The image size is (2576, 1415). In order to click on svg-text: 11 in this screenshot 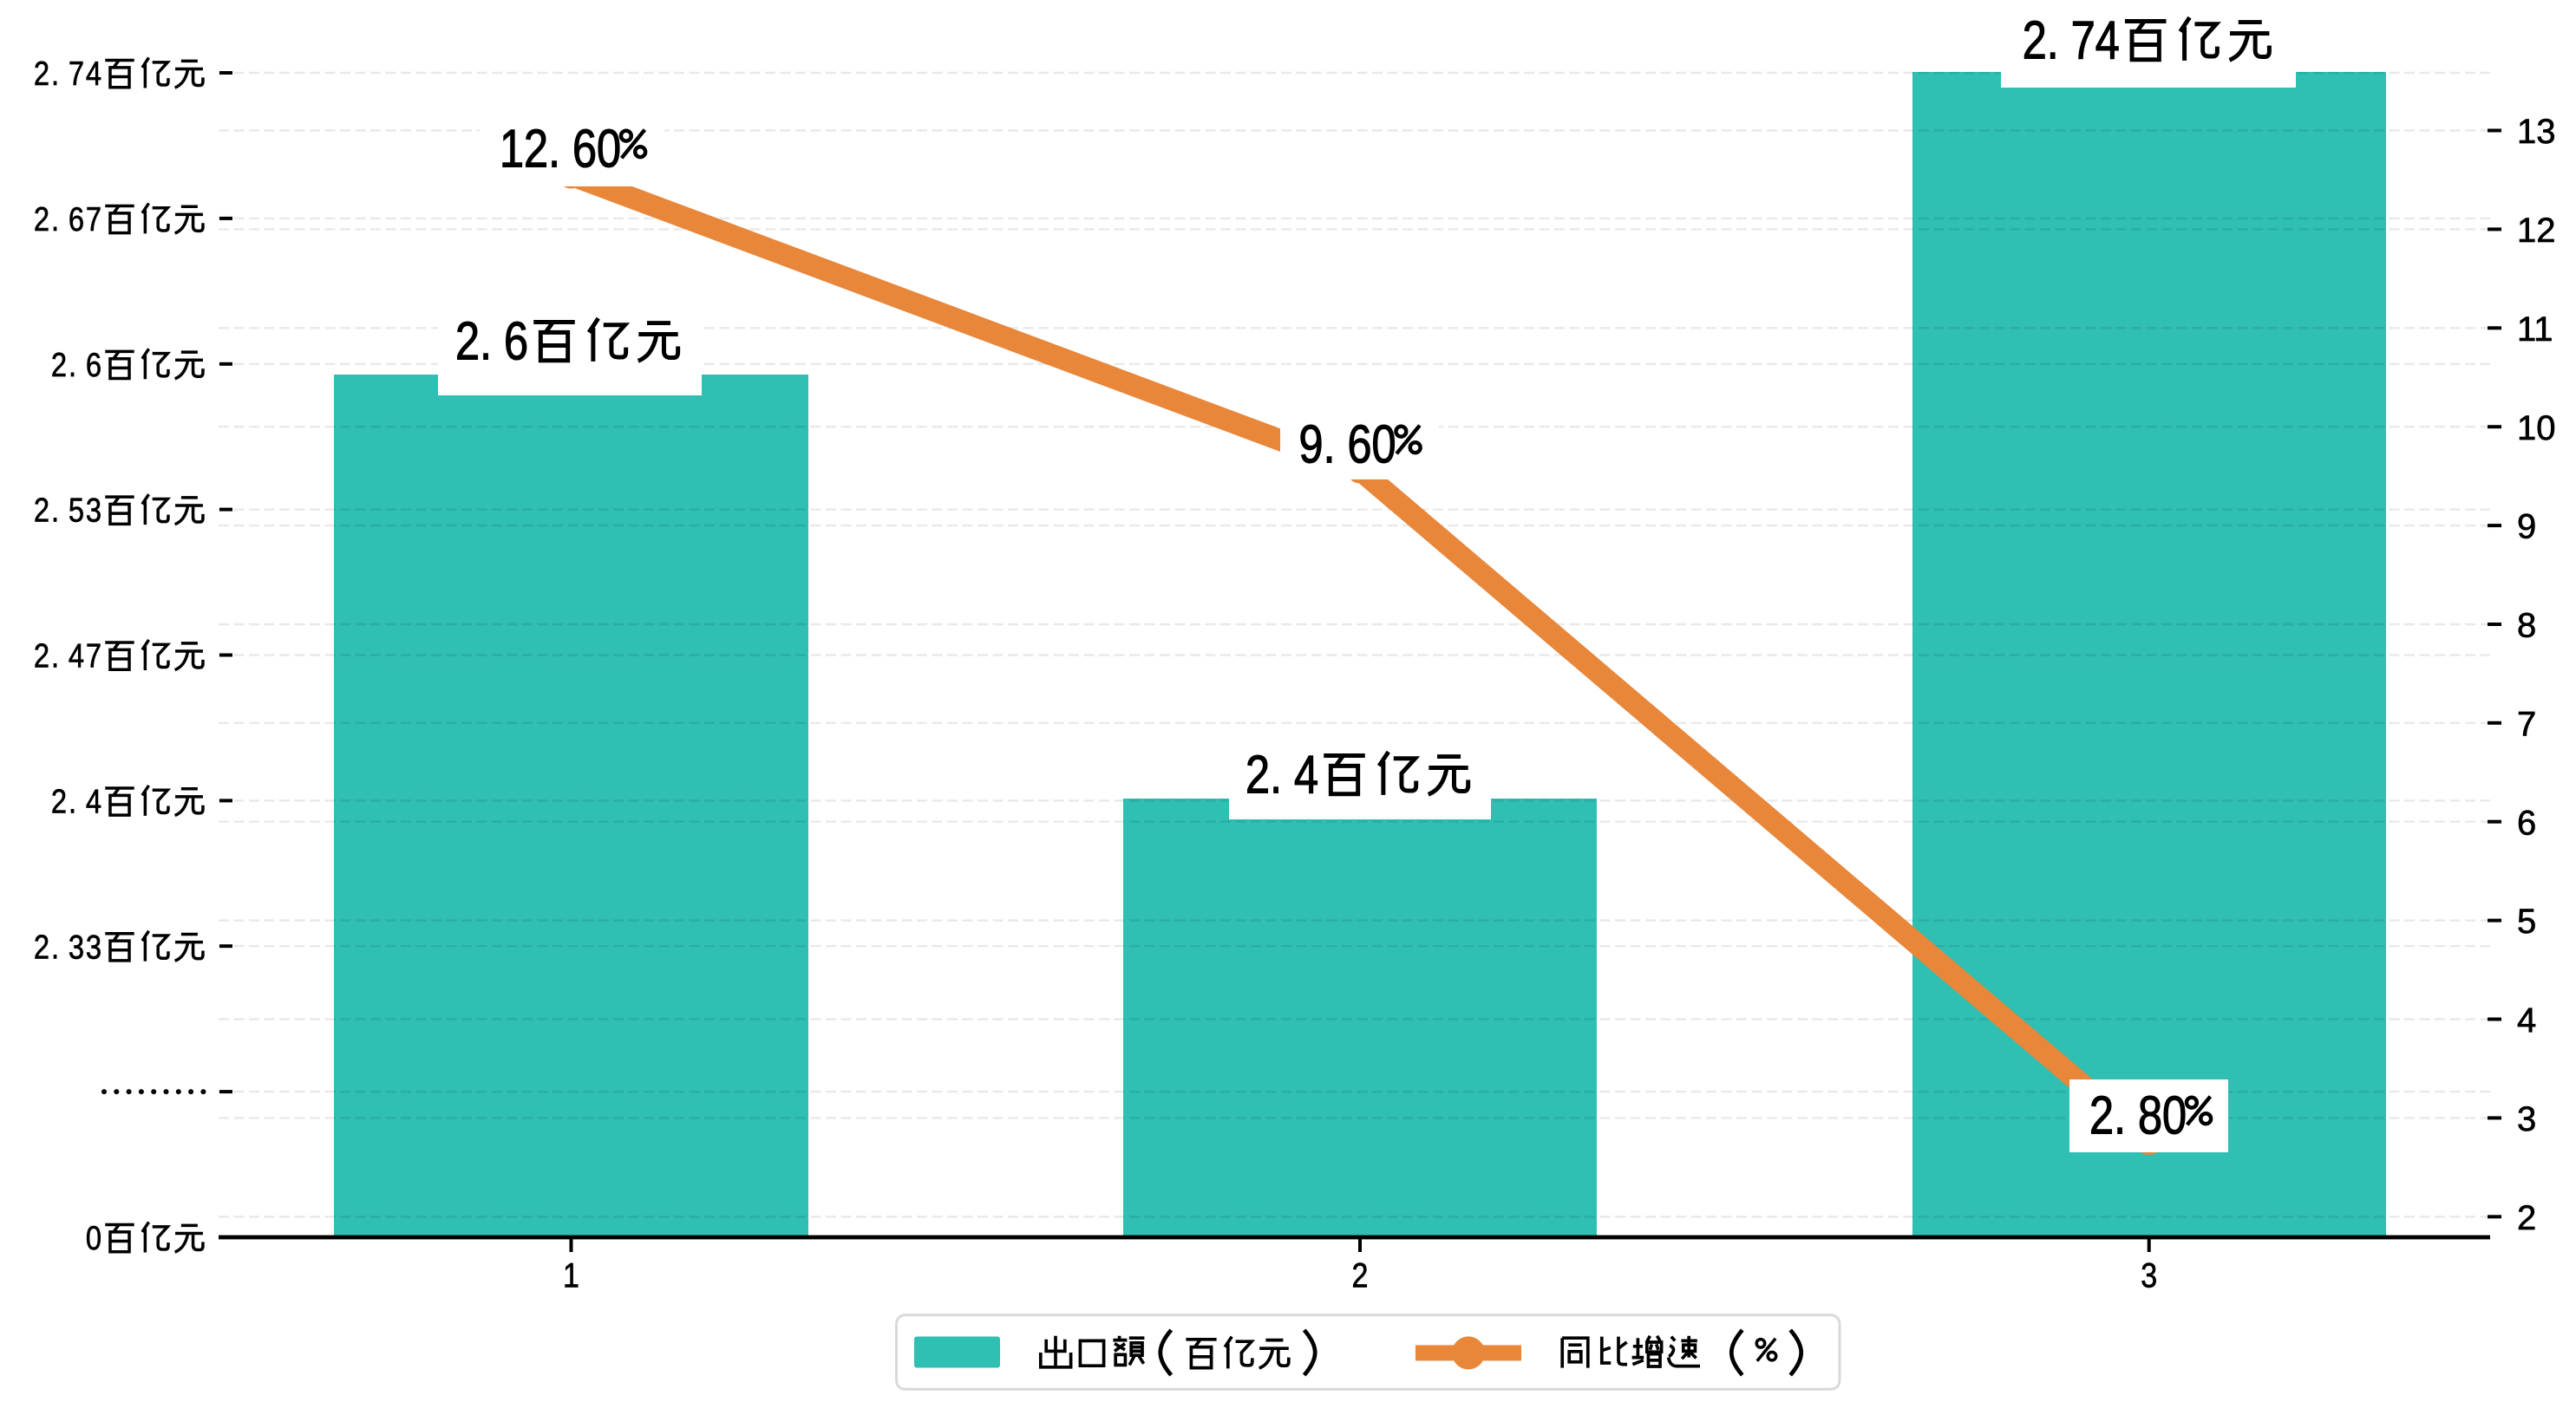, I will do `click(2535, 329)`.